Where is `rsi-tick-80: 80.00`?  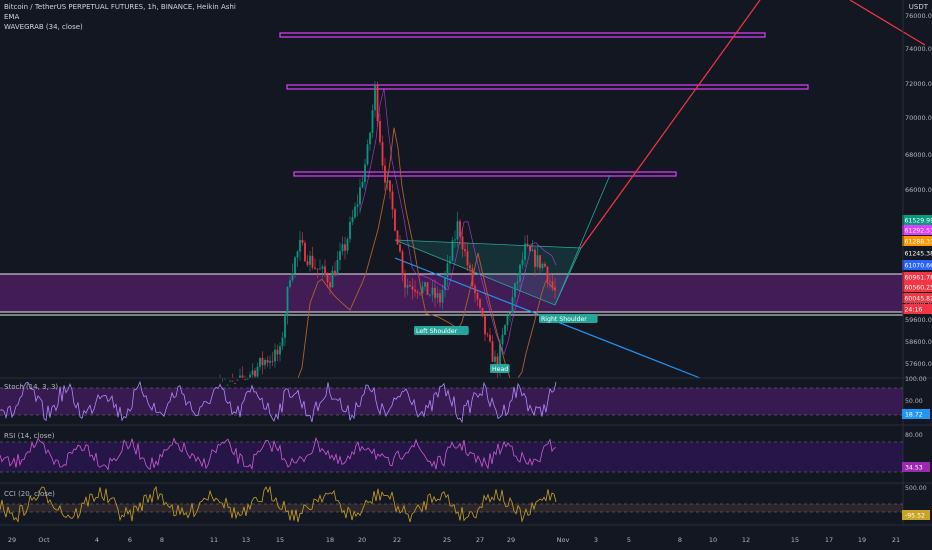 rsi-tick-80: 80.00 is located at coordinates (914, 435).